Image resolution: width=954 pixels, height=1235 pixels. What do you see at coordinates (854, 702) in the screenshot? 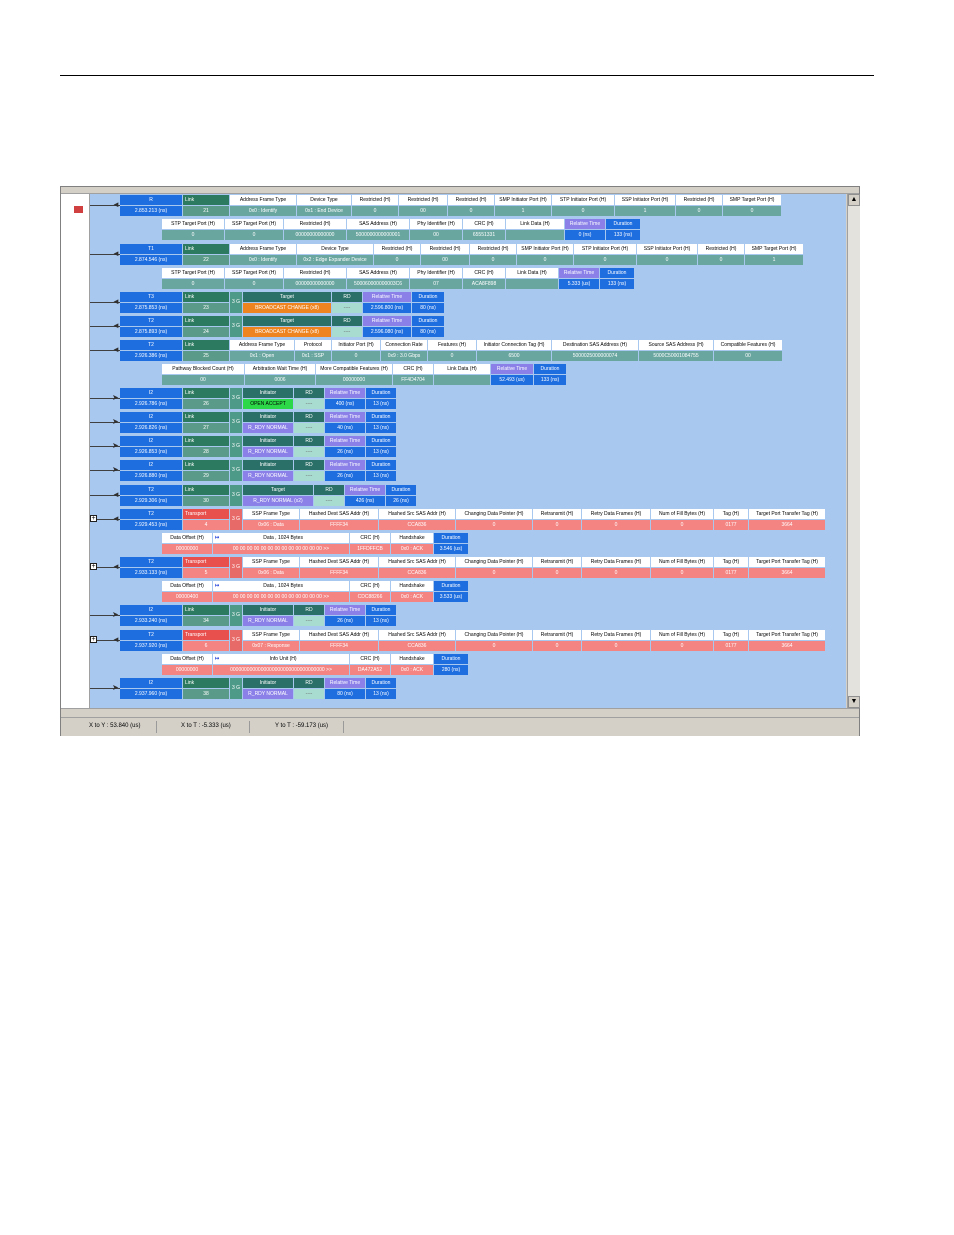
I see `scroll-down-icon: ▼` at bounding box center [854, 702].